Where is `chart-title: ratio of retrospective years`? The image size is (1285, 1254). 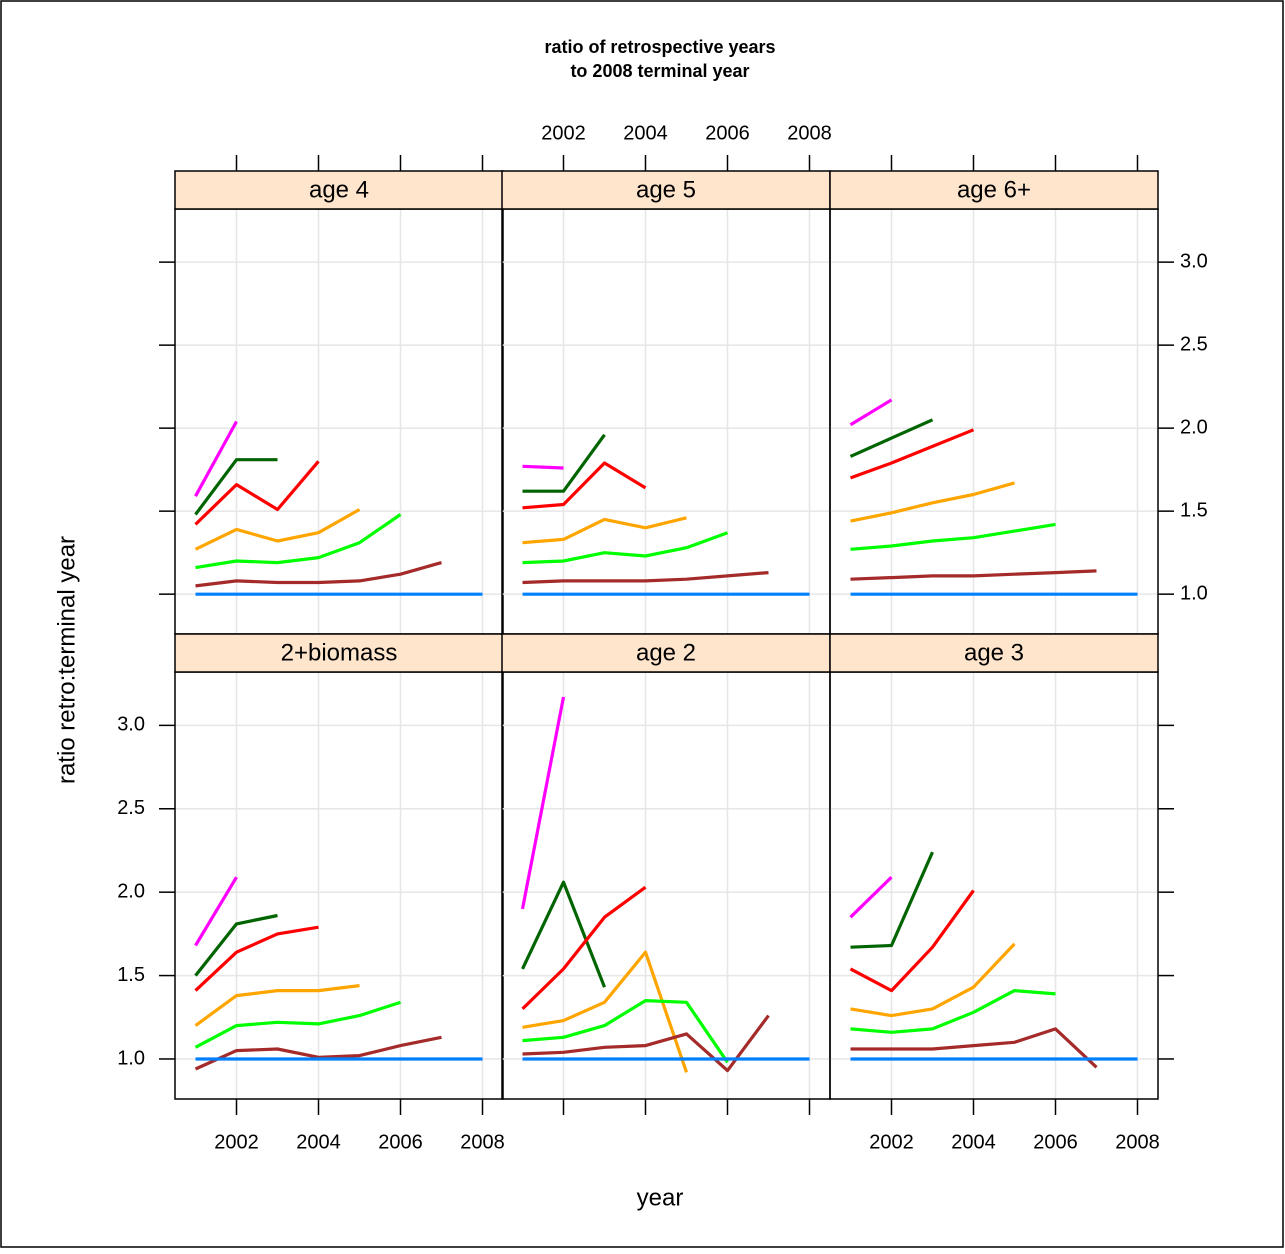 chart-title: ratio of retrospective years is located at coordinates (659, 47).